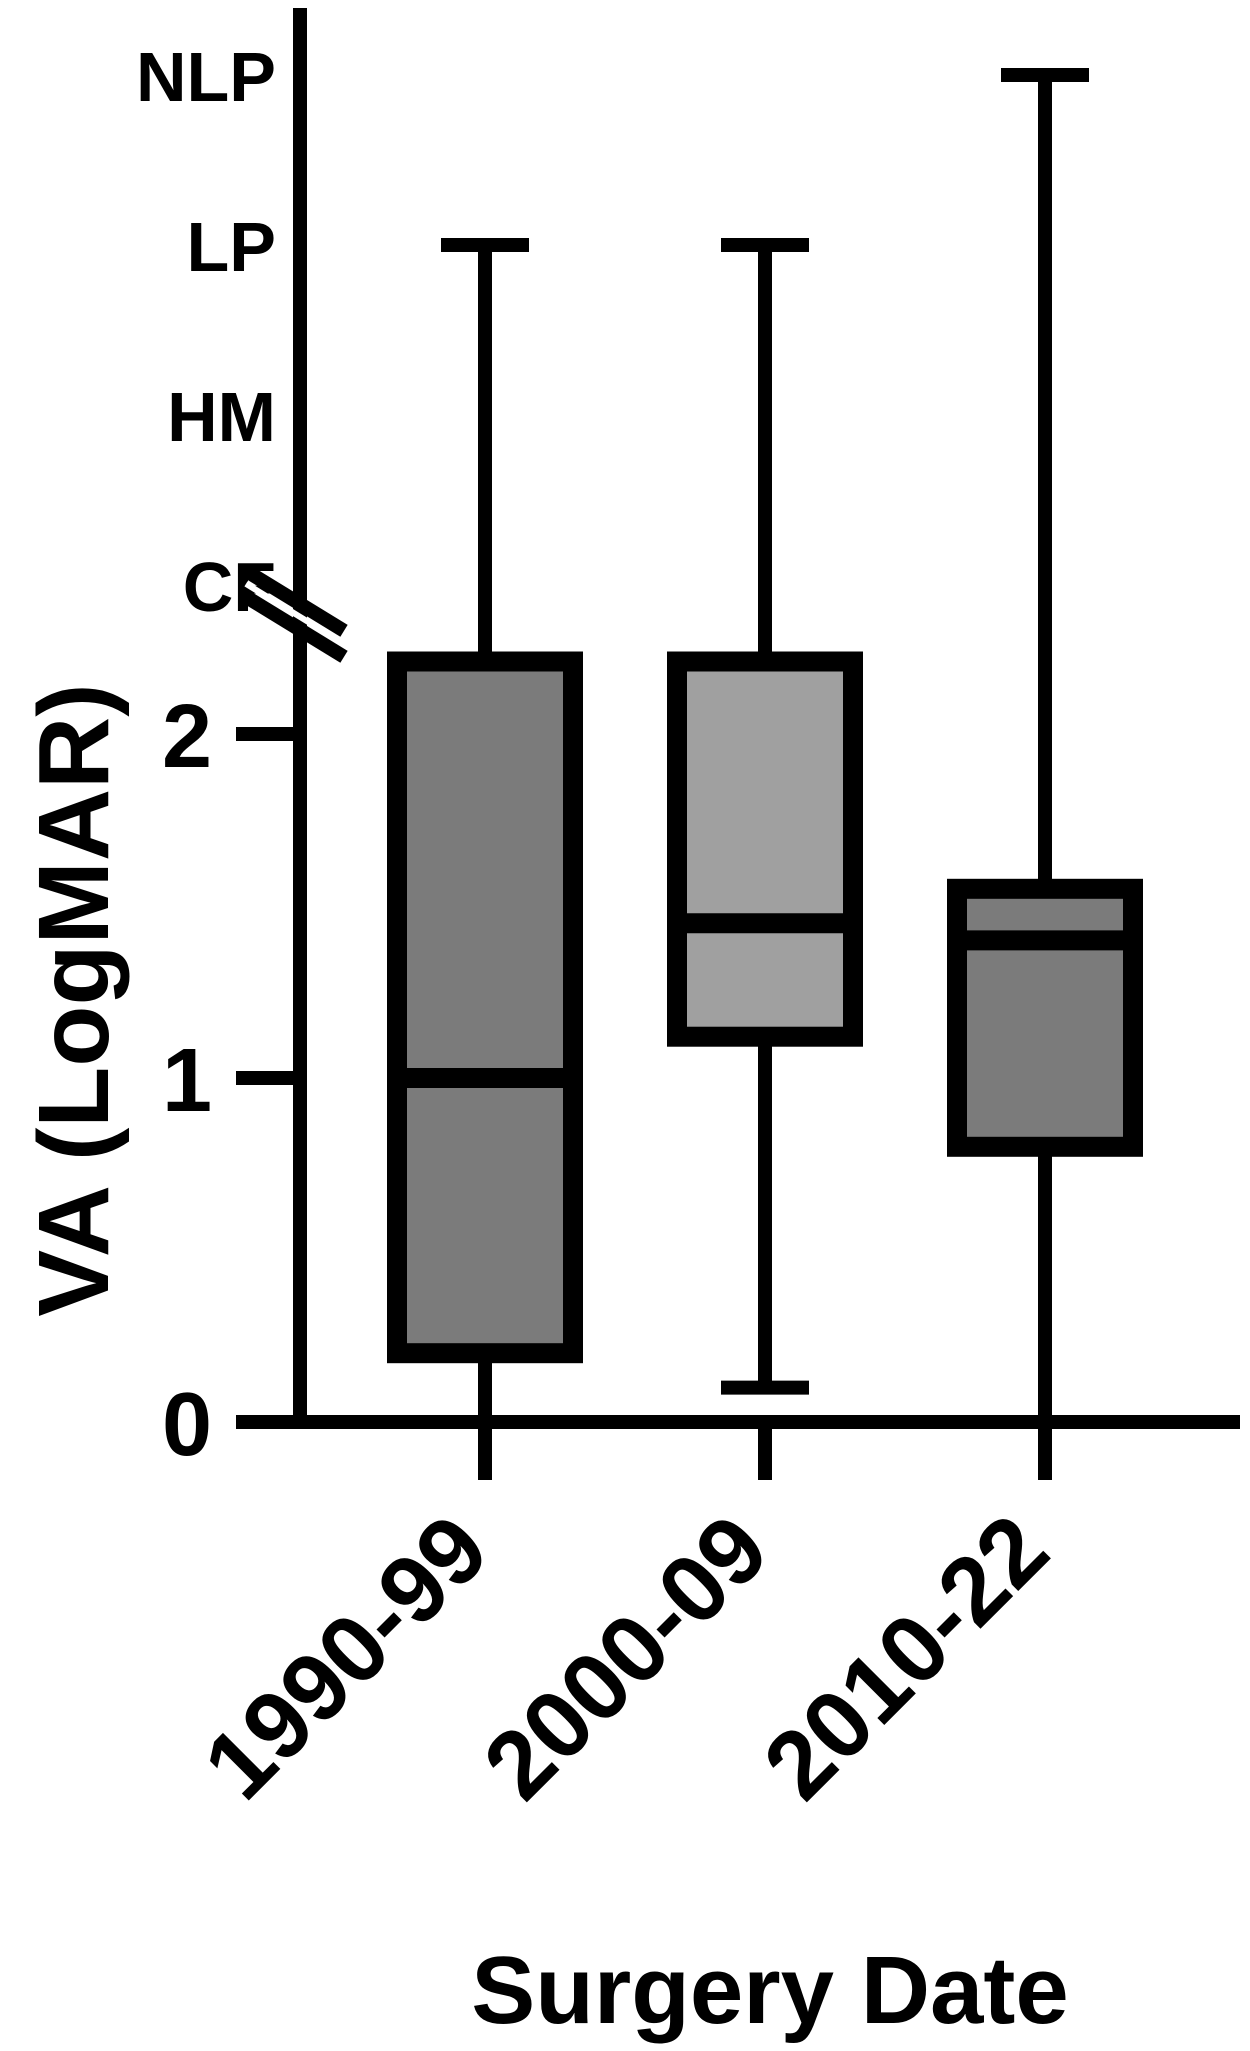 The width and height of the screenshot is (1250, 2051). I want to click on x-tick-label: 1990-99, so click(346, 1657).